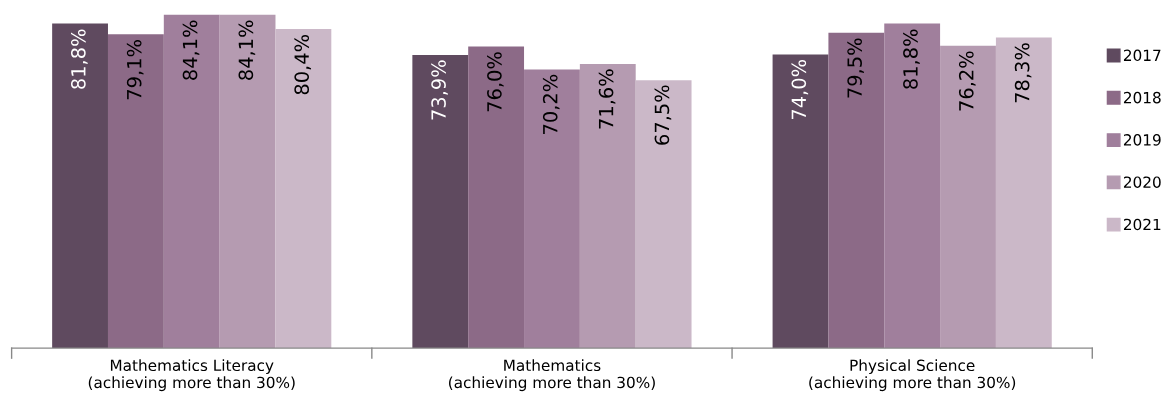  Describe the element at coordinates (303, 64) in the screenshot. I see `data-label: 80,4%` at that location.